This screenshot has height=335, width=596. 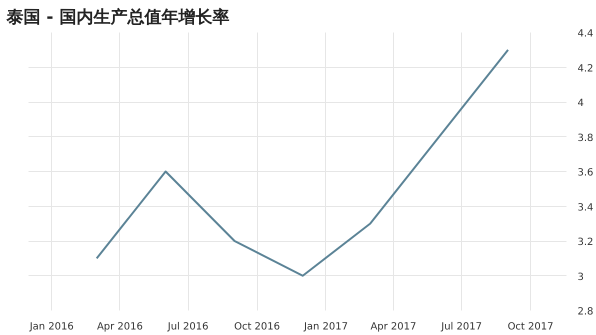 What do you see at coordinates (586, 34) in the screenshot?
I see `y-tick-label: 4.4` at bounding box center [586, 34].